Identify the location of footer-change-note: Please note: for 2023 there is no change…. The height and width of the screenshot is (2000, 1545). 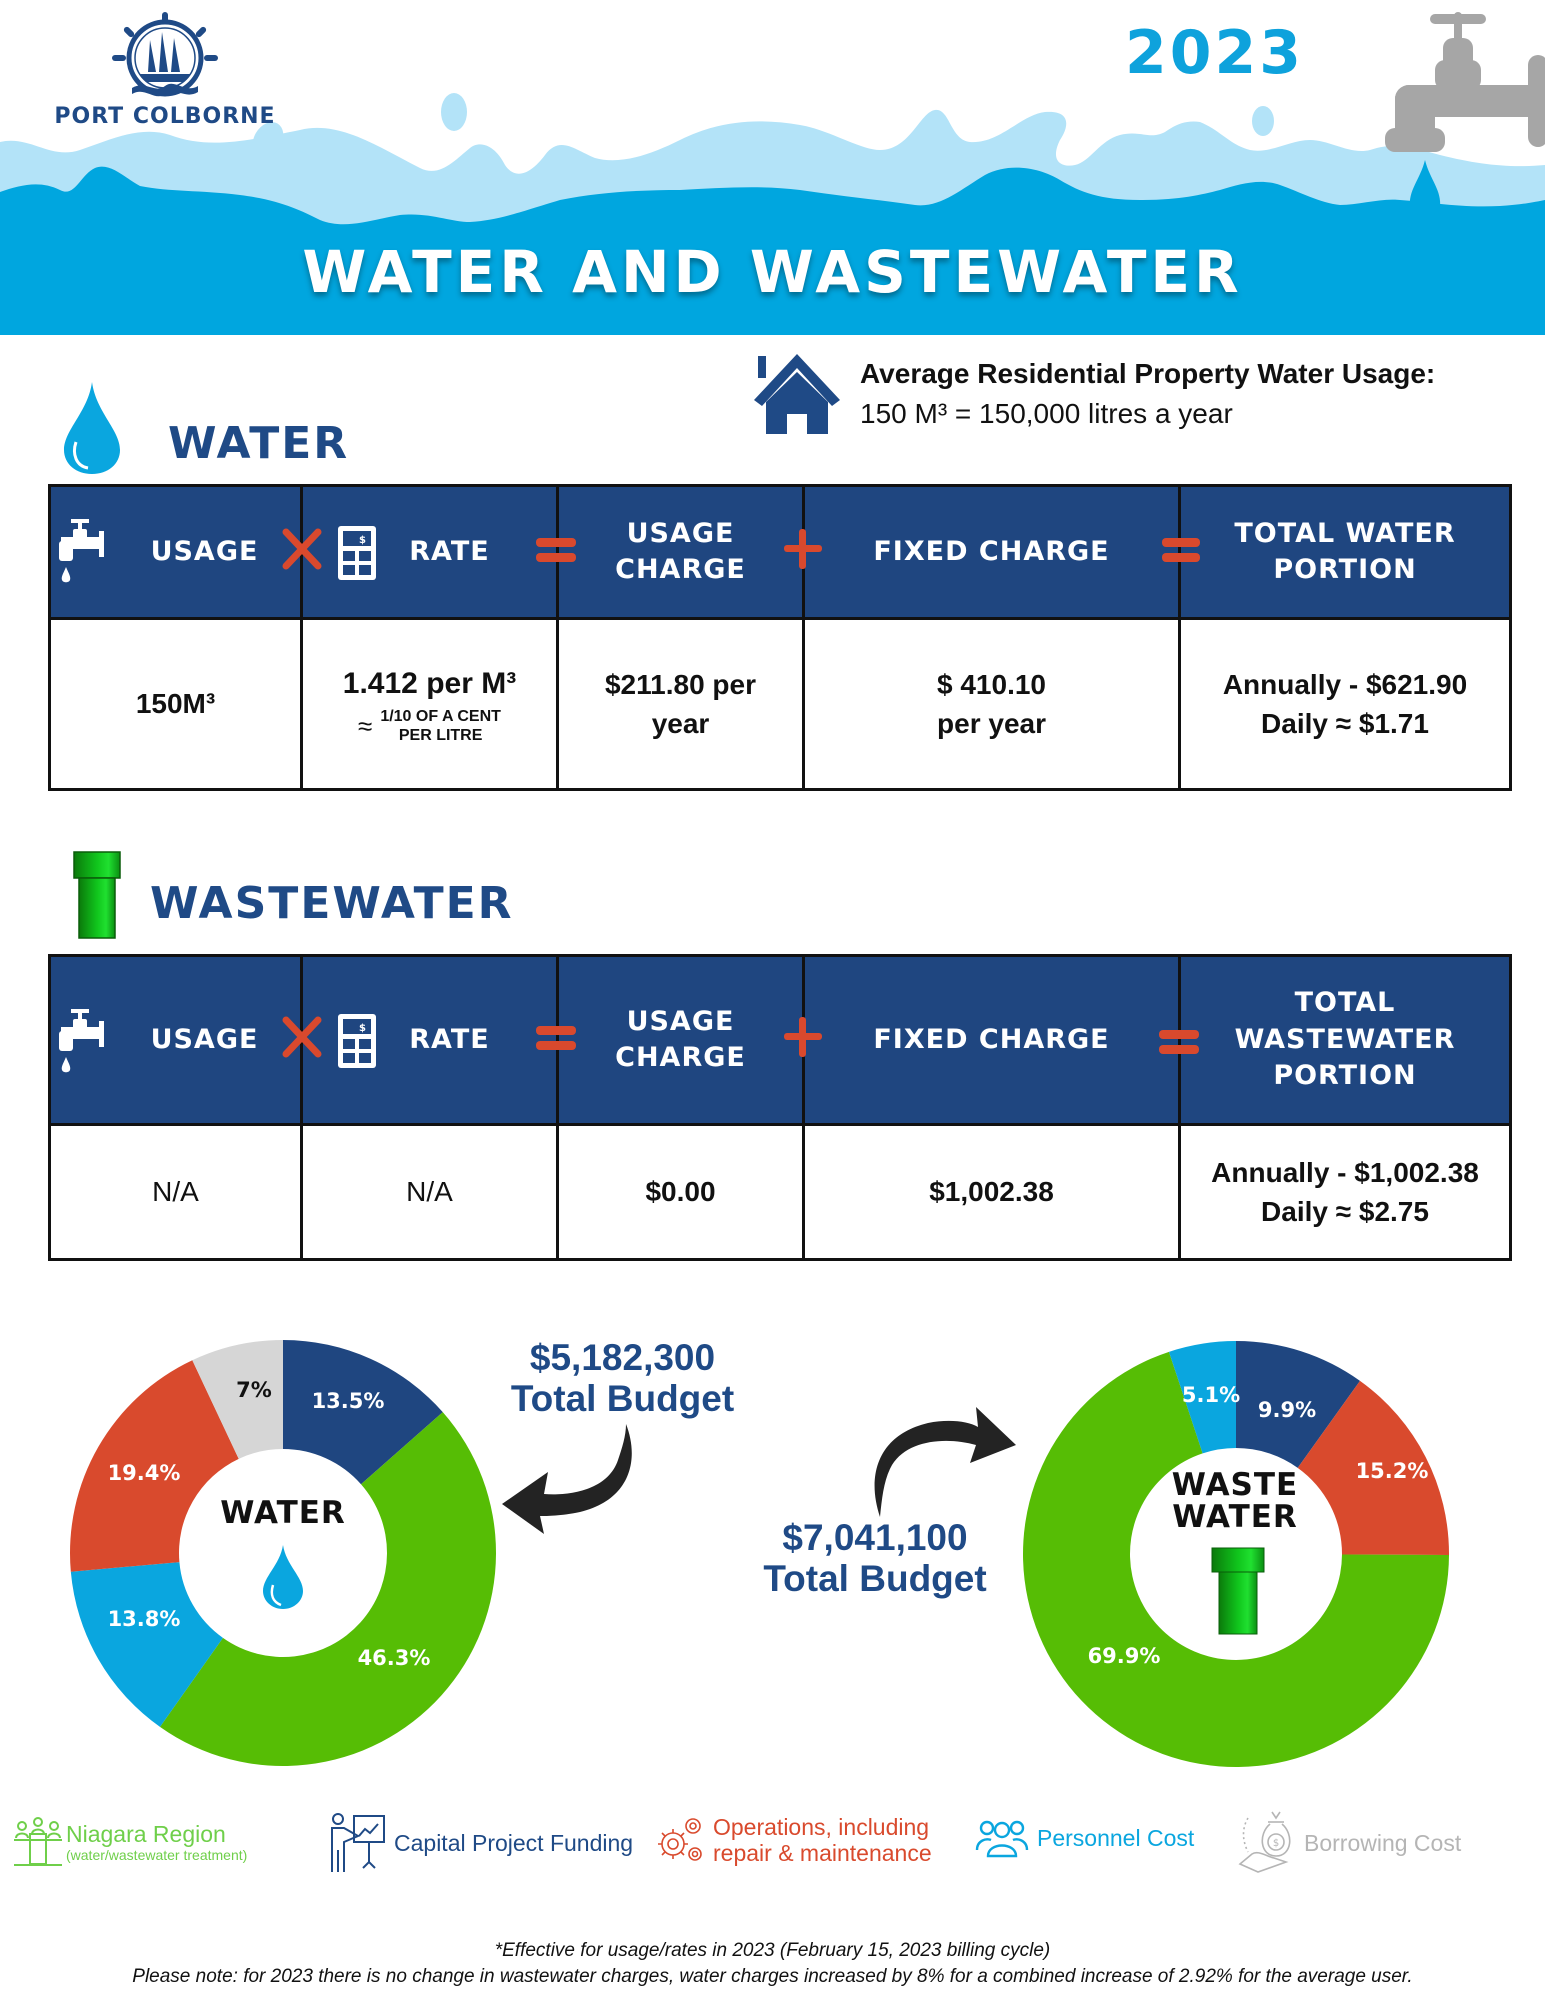
(772, 1976).